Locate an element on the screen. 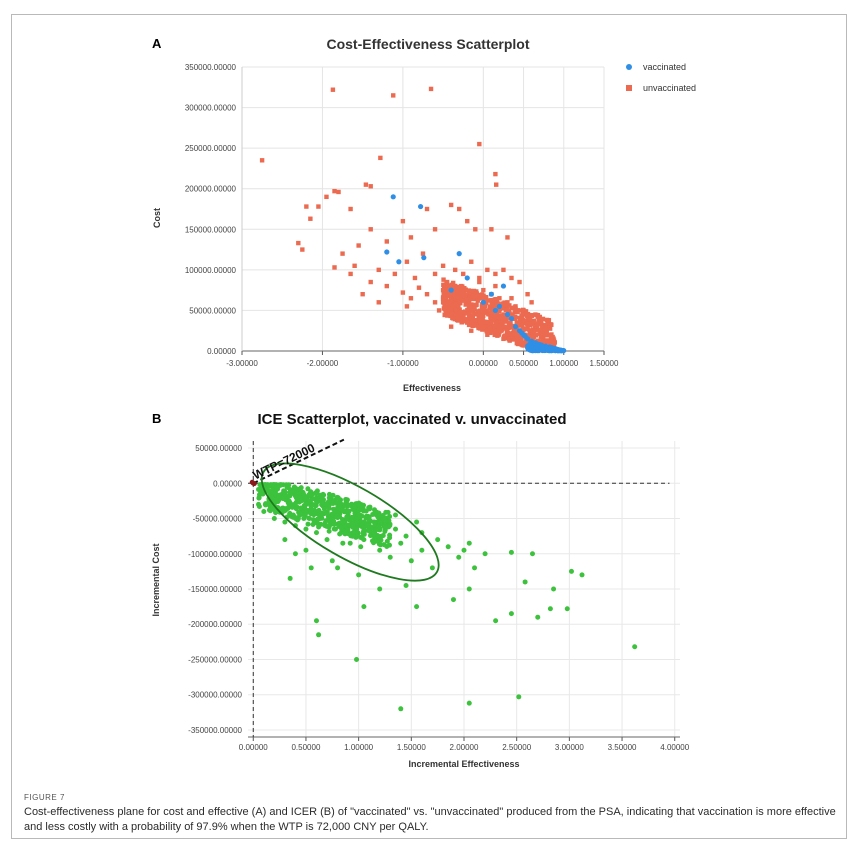 Image resolution: width=862 pixels, height=857 pixels. panel-b-ytick-label: -250000.00000 is located at coordinates (215, 659).